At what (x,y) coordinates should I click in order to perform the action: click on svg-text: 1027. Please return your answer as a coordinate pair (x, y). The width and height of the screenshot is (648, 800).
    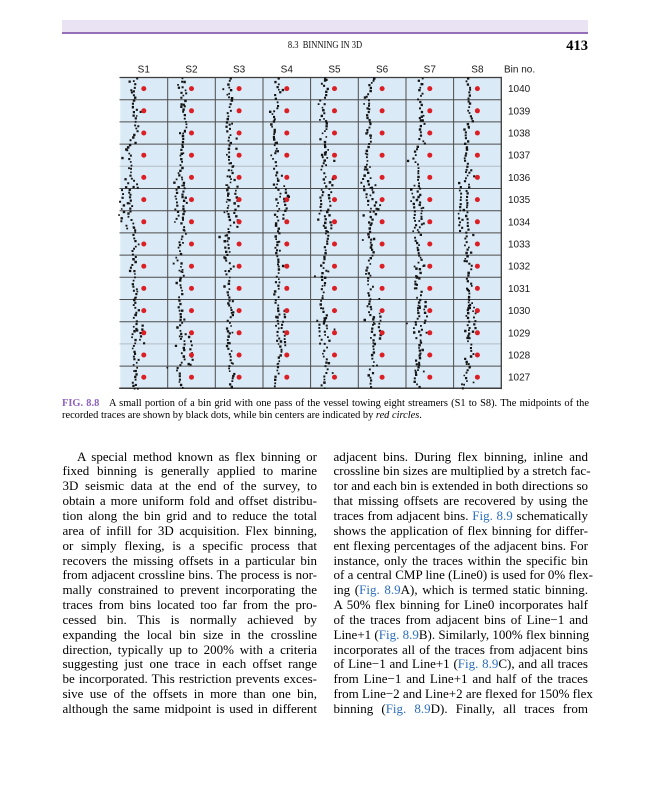
    Looking at the image, I should click on (519, 378).